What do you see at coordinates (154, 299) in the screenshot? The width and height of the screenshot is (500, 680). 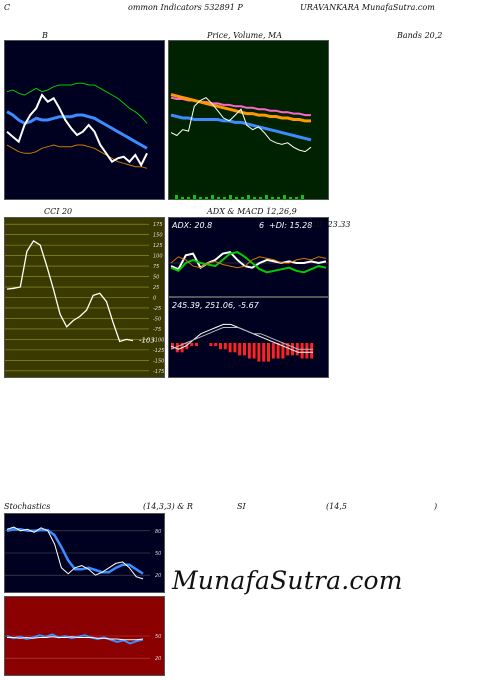 I see `cci-tick-label: 0` at bounding box center [154, 299].